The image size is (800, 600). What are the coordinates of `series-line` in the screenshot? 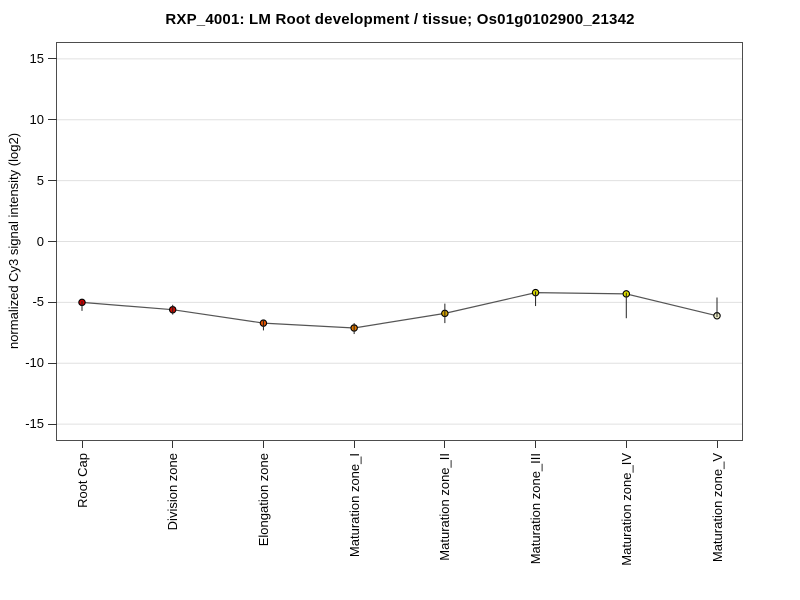 It's located at (399, 310).